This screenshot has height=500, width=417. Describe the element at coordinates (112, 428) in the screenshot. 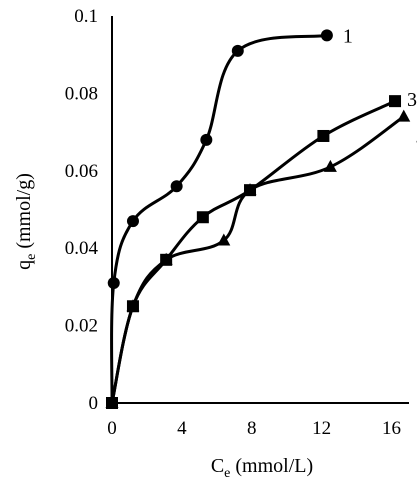

I see `x-tick-label: 0` at that location.